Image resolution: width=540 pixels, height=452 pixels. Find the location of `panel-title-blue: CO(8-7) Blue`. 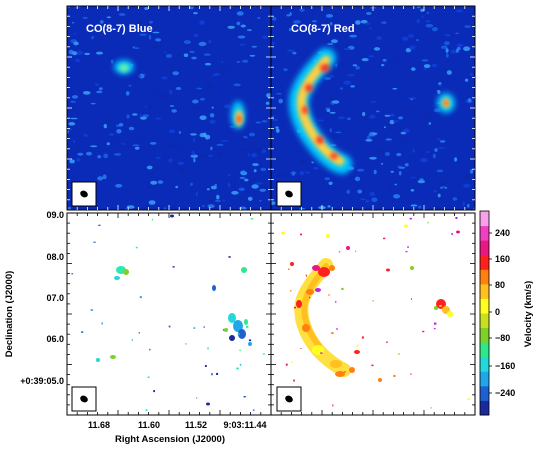

panel-title-blue: CO(8-7) Blue is located at coordinates (119, 29).